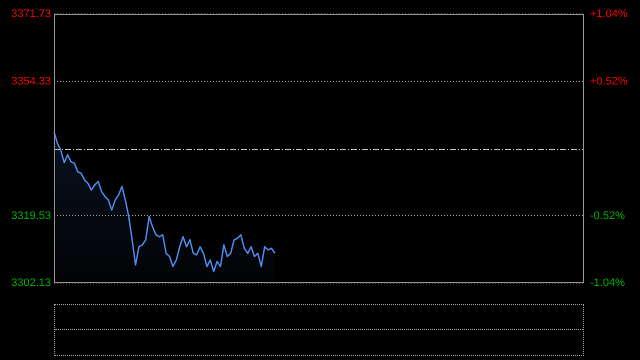 The image size is (640, 360). Describe the element at coordinates (608, 216) in the screenshot. I see `y2-tick-label: -0.52%` at that location.